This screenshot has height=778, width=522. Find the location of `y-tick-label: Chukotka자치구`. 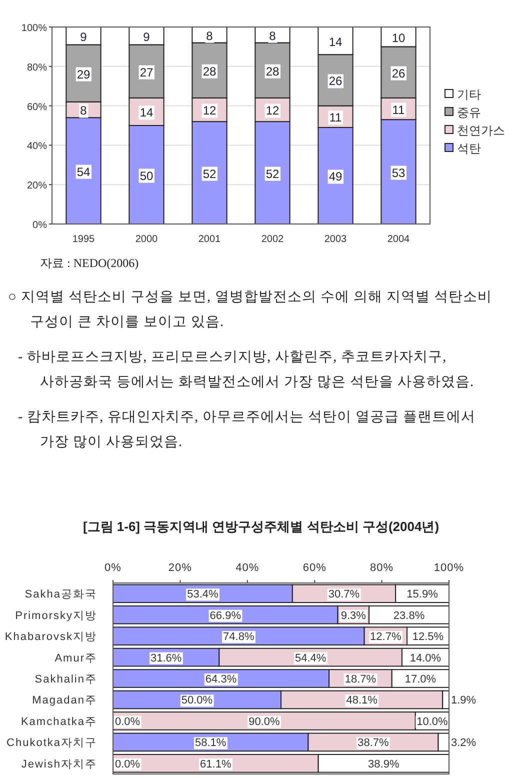

y-tick-label: Chukotka자치구 is located at coordinates (51, 743).